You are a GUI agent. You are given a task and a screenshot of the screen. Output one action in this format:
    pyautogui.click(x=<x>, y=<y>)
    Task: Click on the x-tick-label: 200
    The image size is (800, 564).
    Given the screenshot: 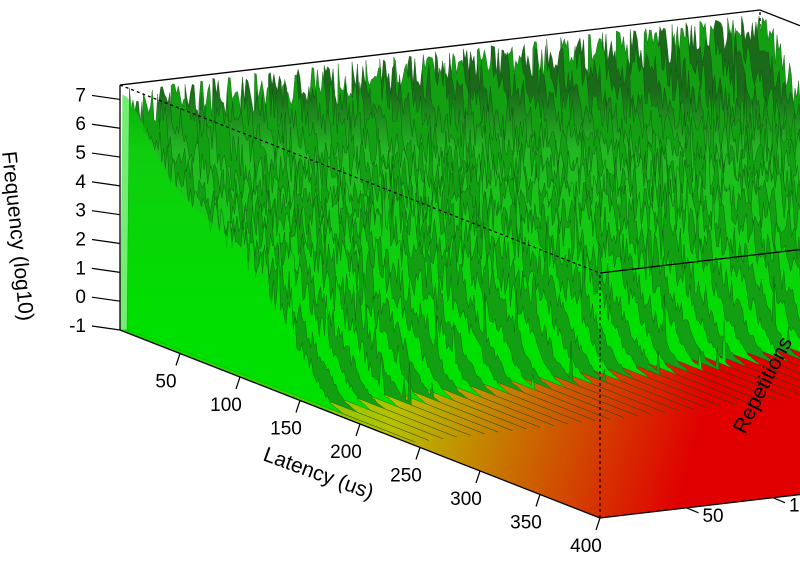 What is the action you would take?
    pyautogui.click(x=346, y=452)
    